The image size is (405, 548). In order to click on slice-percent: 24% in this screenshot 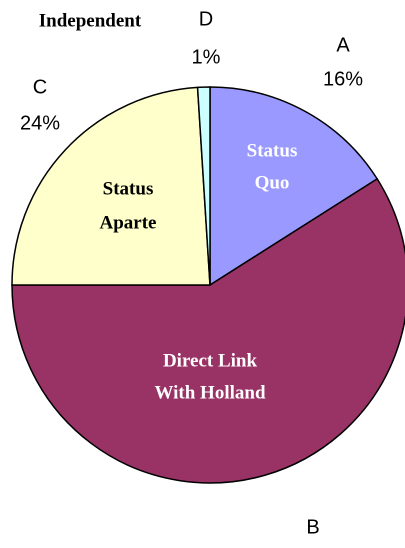, I will do `click(40, 123)`.